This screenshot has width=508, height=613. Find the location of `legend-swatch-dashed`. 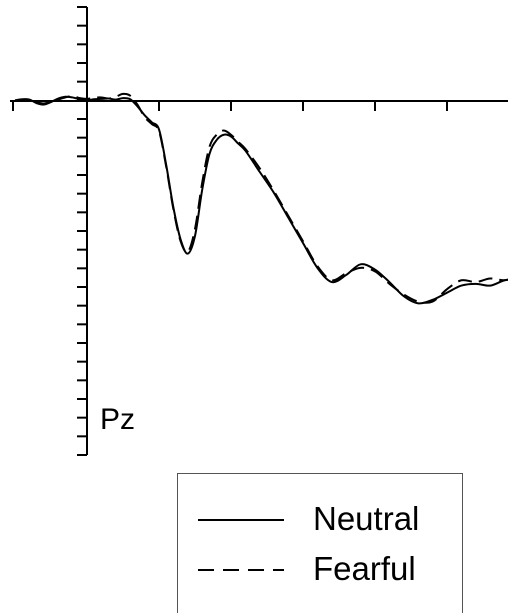

legend-swatch-dashed is located at coordinates (241, 570).